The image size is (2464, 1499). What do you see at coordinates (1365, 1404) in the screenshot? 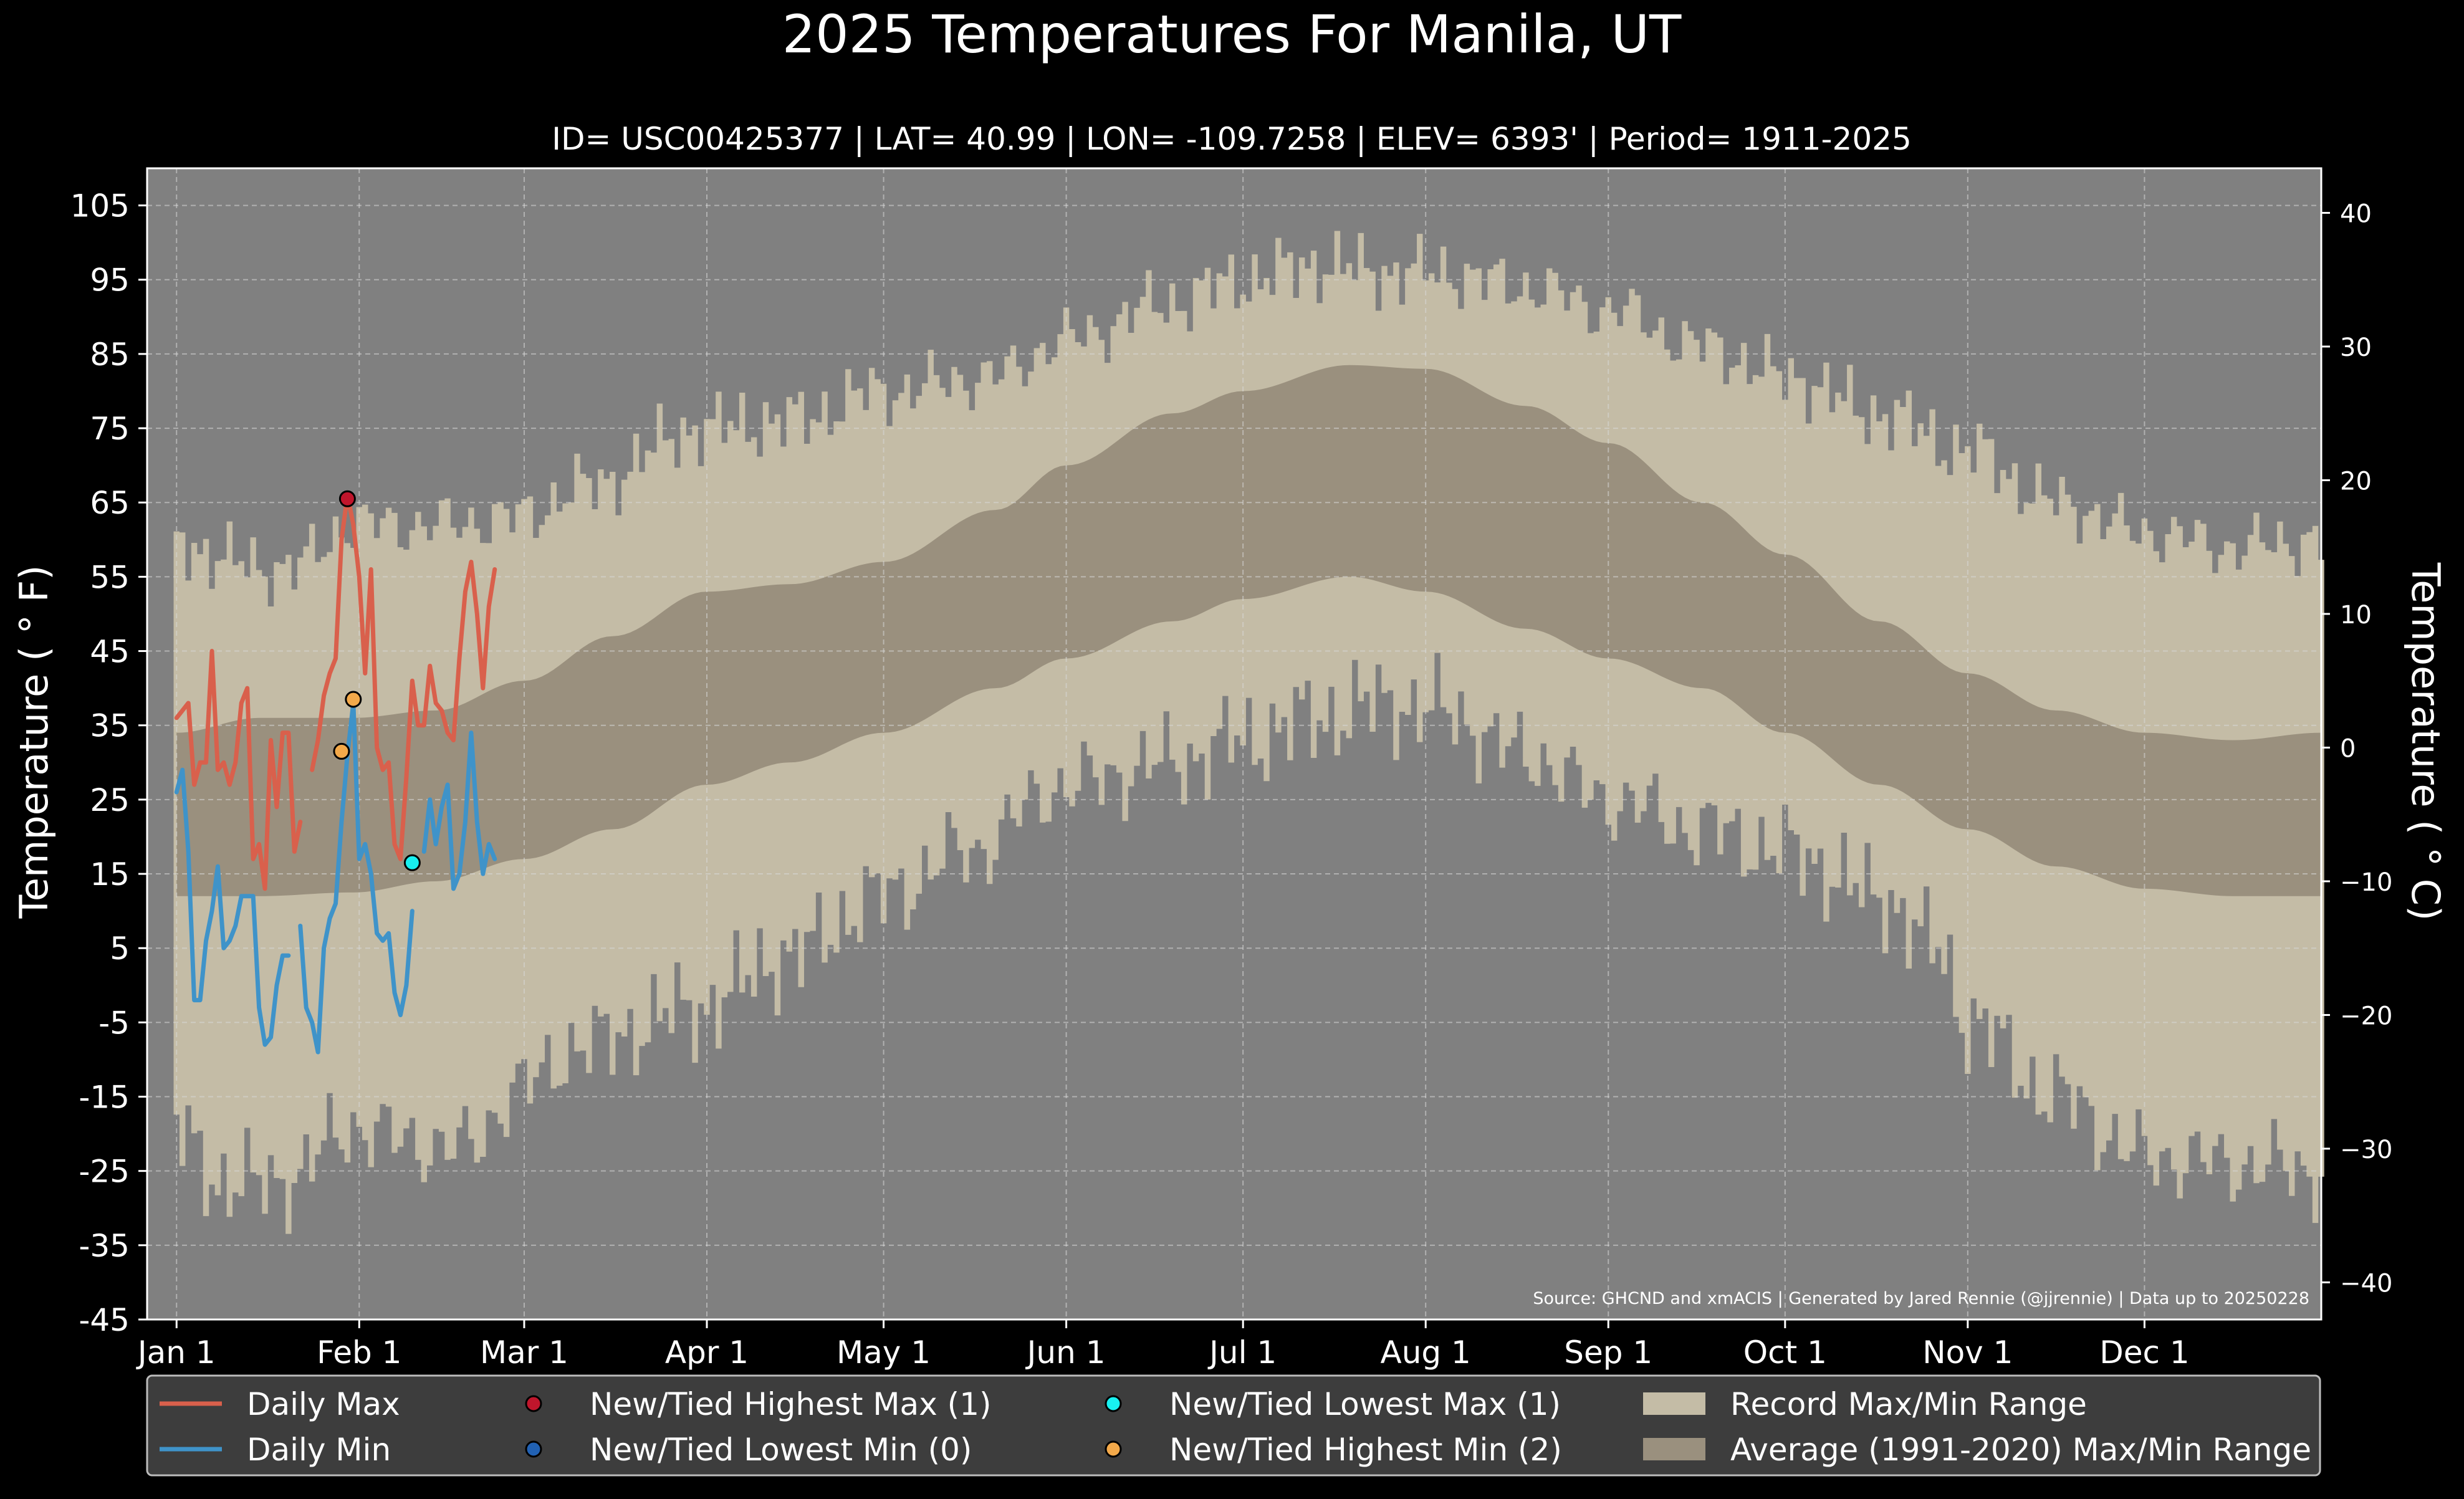
I see `legend-label: New/Tied Lowest Max (1)` at bounding box center [1365, 1404].